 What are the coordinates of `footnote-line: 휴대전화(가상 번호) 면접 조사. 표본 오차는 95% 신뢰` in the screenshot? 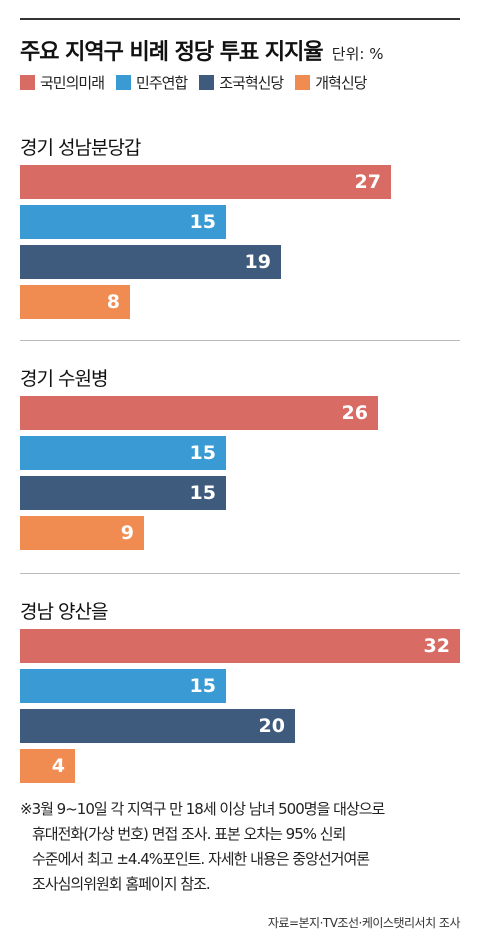 It's located at (189, 834).